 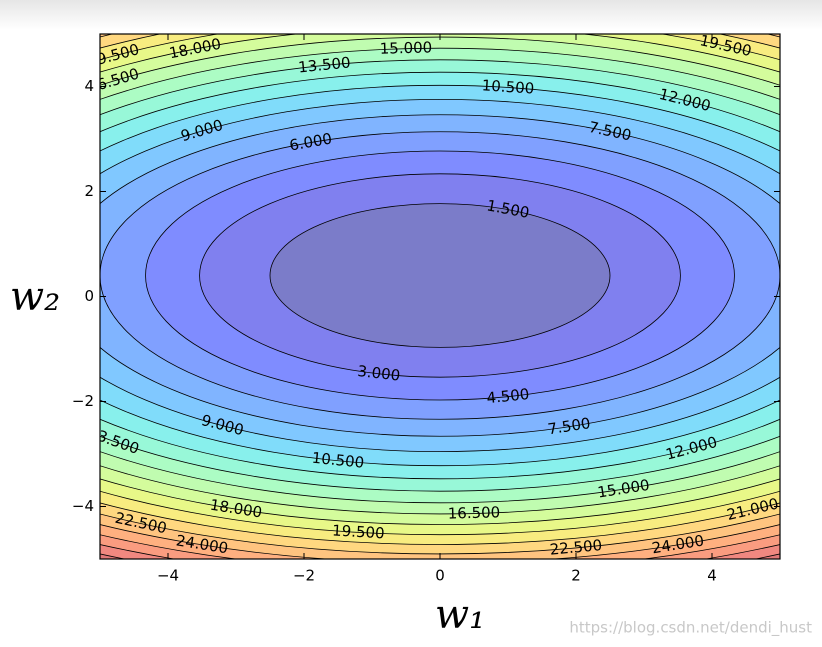 What do you see at coordinates (89, 296) in the screenshot?
I see `y-tick-label: 0` at bounding box center [89, 296].